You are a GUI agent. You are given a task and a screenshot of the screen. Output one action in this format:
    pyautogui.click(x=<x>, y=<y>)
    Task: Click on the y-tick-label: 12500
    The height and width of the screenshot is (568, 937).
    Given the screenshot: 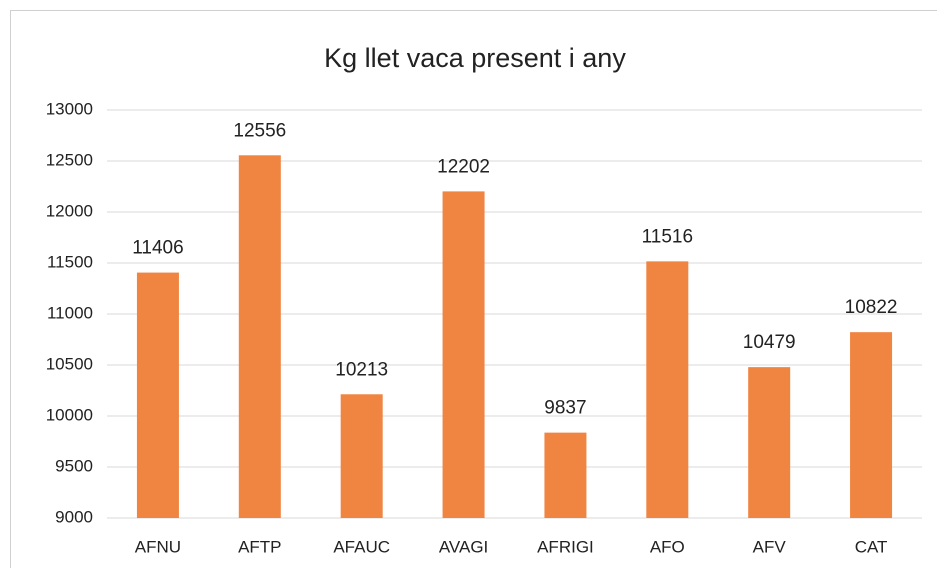 What is the action you would take?
    pyautogui.click(x=69, y=159)
    